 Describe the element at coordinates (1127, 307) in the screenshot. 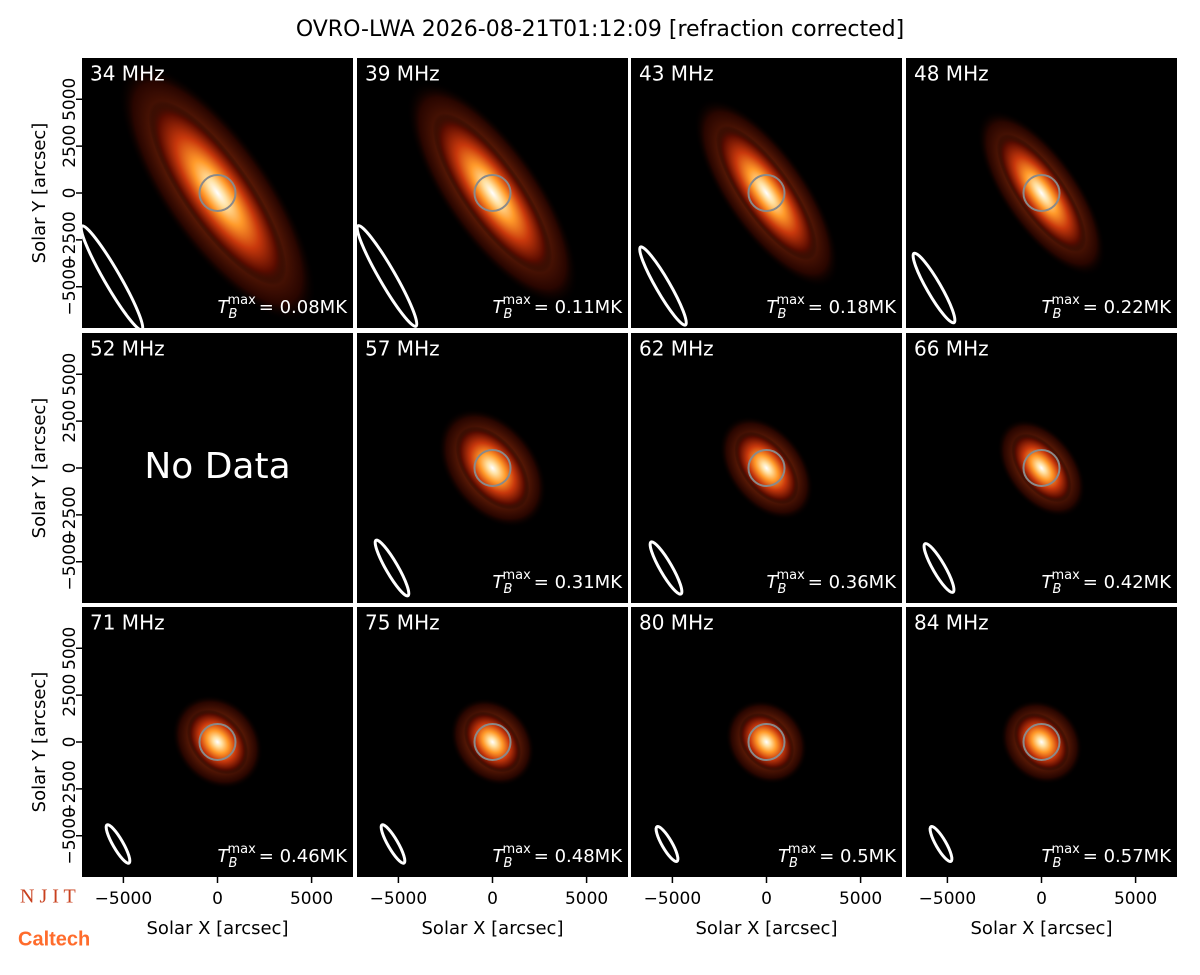

I see `tb-part: = 0.22MK` at that location.